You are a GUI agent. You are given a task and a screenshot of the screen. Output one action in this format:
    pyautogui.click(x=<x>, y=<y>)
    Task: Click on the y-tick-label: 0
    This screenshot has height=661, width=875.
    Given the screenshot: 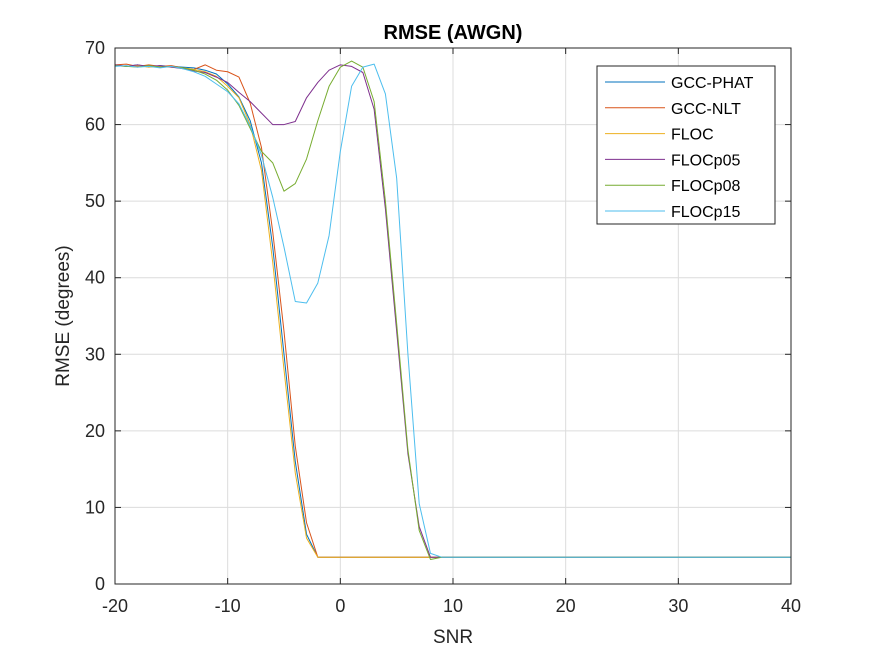 What is the action you would take?
    pyautogui.click(x=100, y=584)
    